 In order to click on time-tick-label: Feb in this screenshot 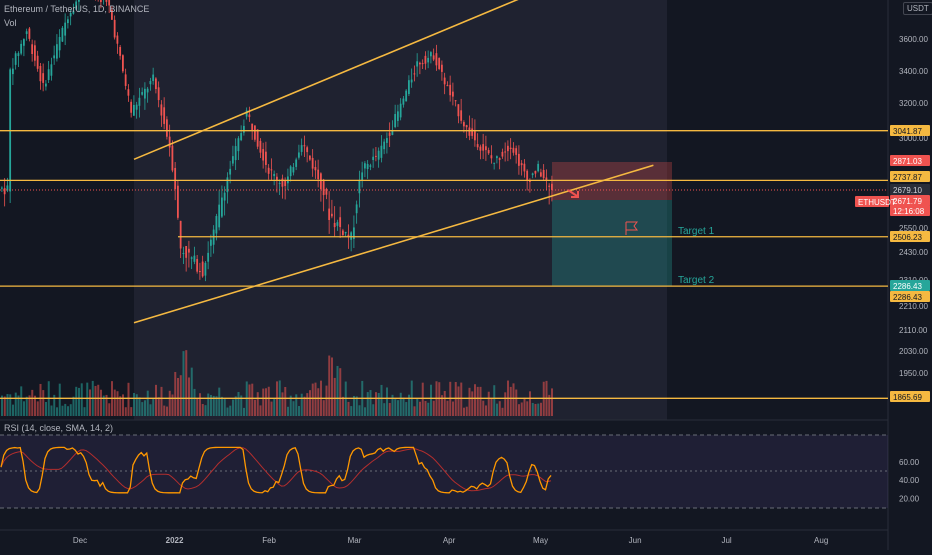, I will do `click(269, 540)`.